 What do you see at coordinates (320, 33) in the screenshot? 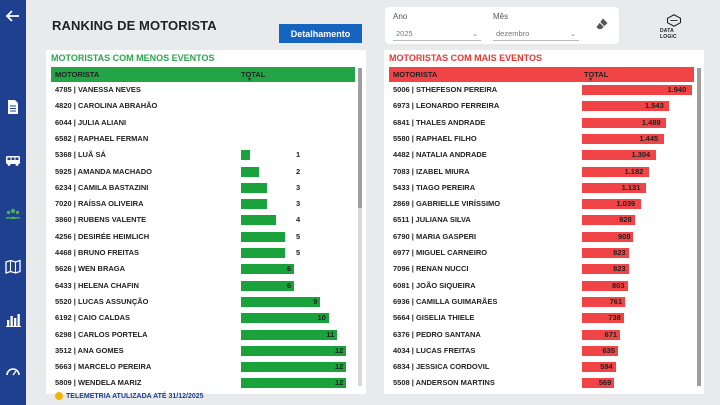
I see `detail-button: Detalhamento` at bounding box center [320, 33].